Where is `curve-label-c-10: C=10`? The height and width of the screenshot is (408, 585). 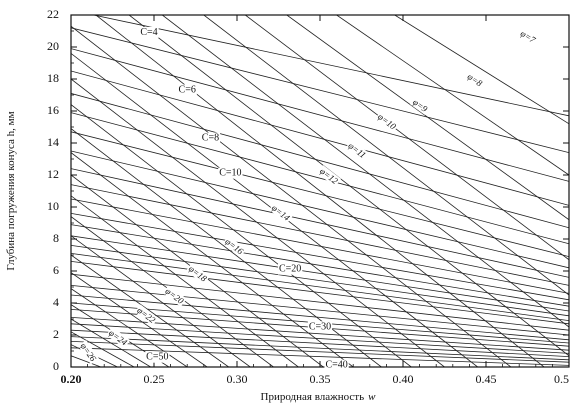
curve-label-c-10: C=10 is located at coordinates (230, 173).